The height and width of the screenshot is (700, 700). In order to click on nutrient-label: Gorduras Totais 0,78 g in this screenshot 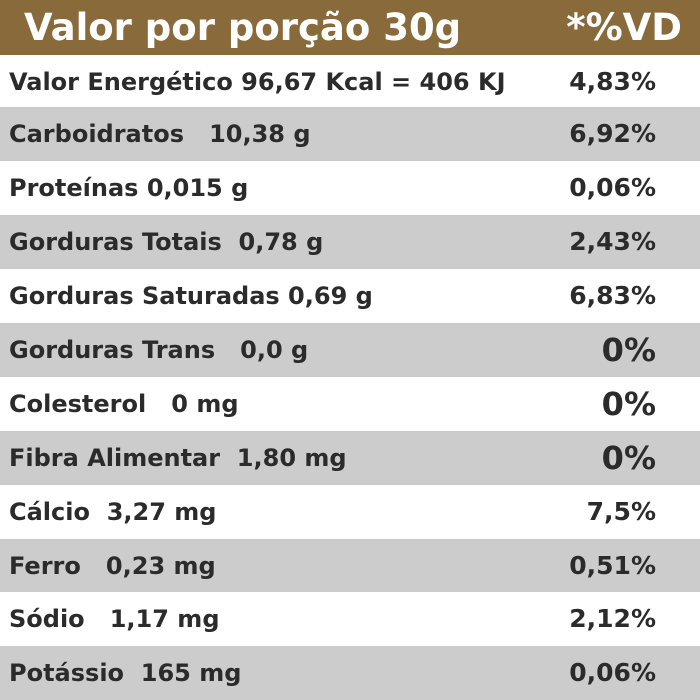, I will do `click(166, 242)`.